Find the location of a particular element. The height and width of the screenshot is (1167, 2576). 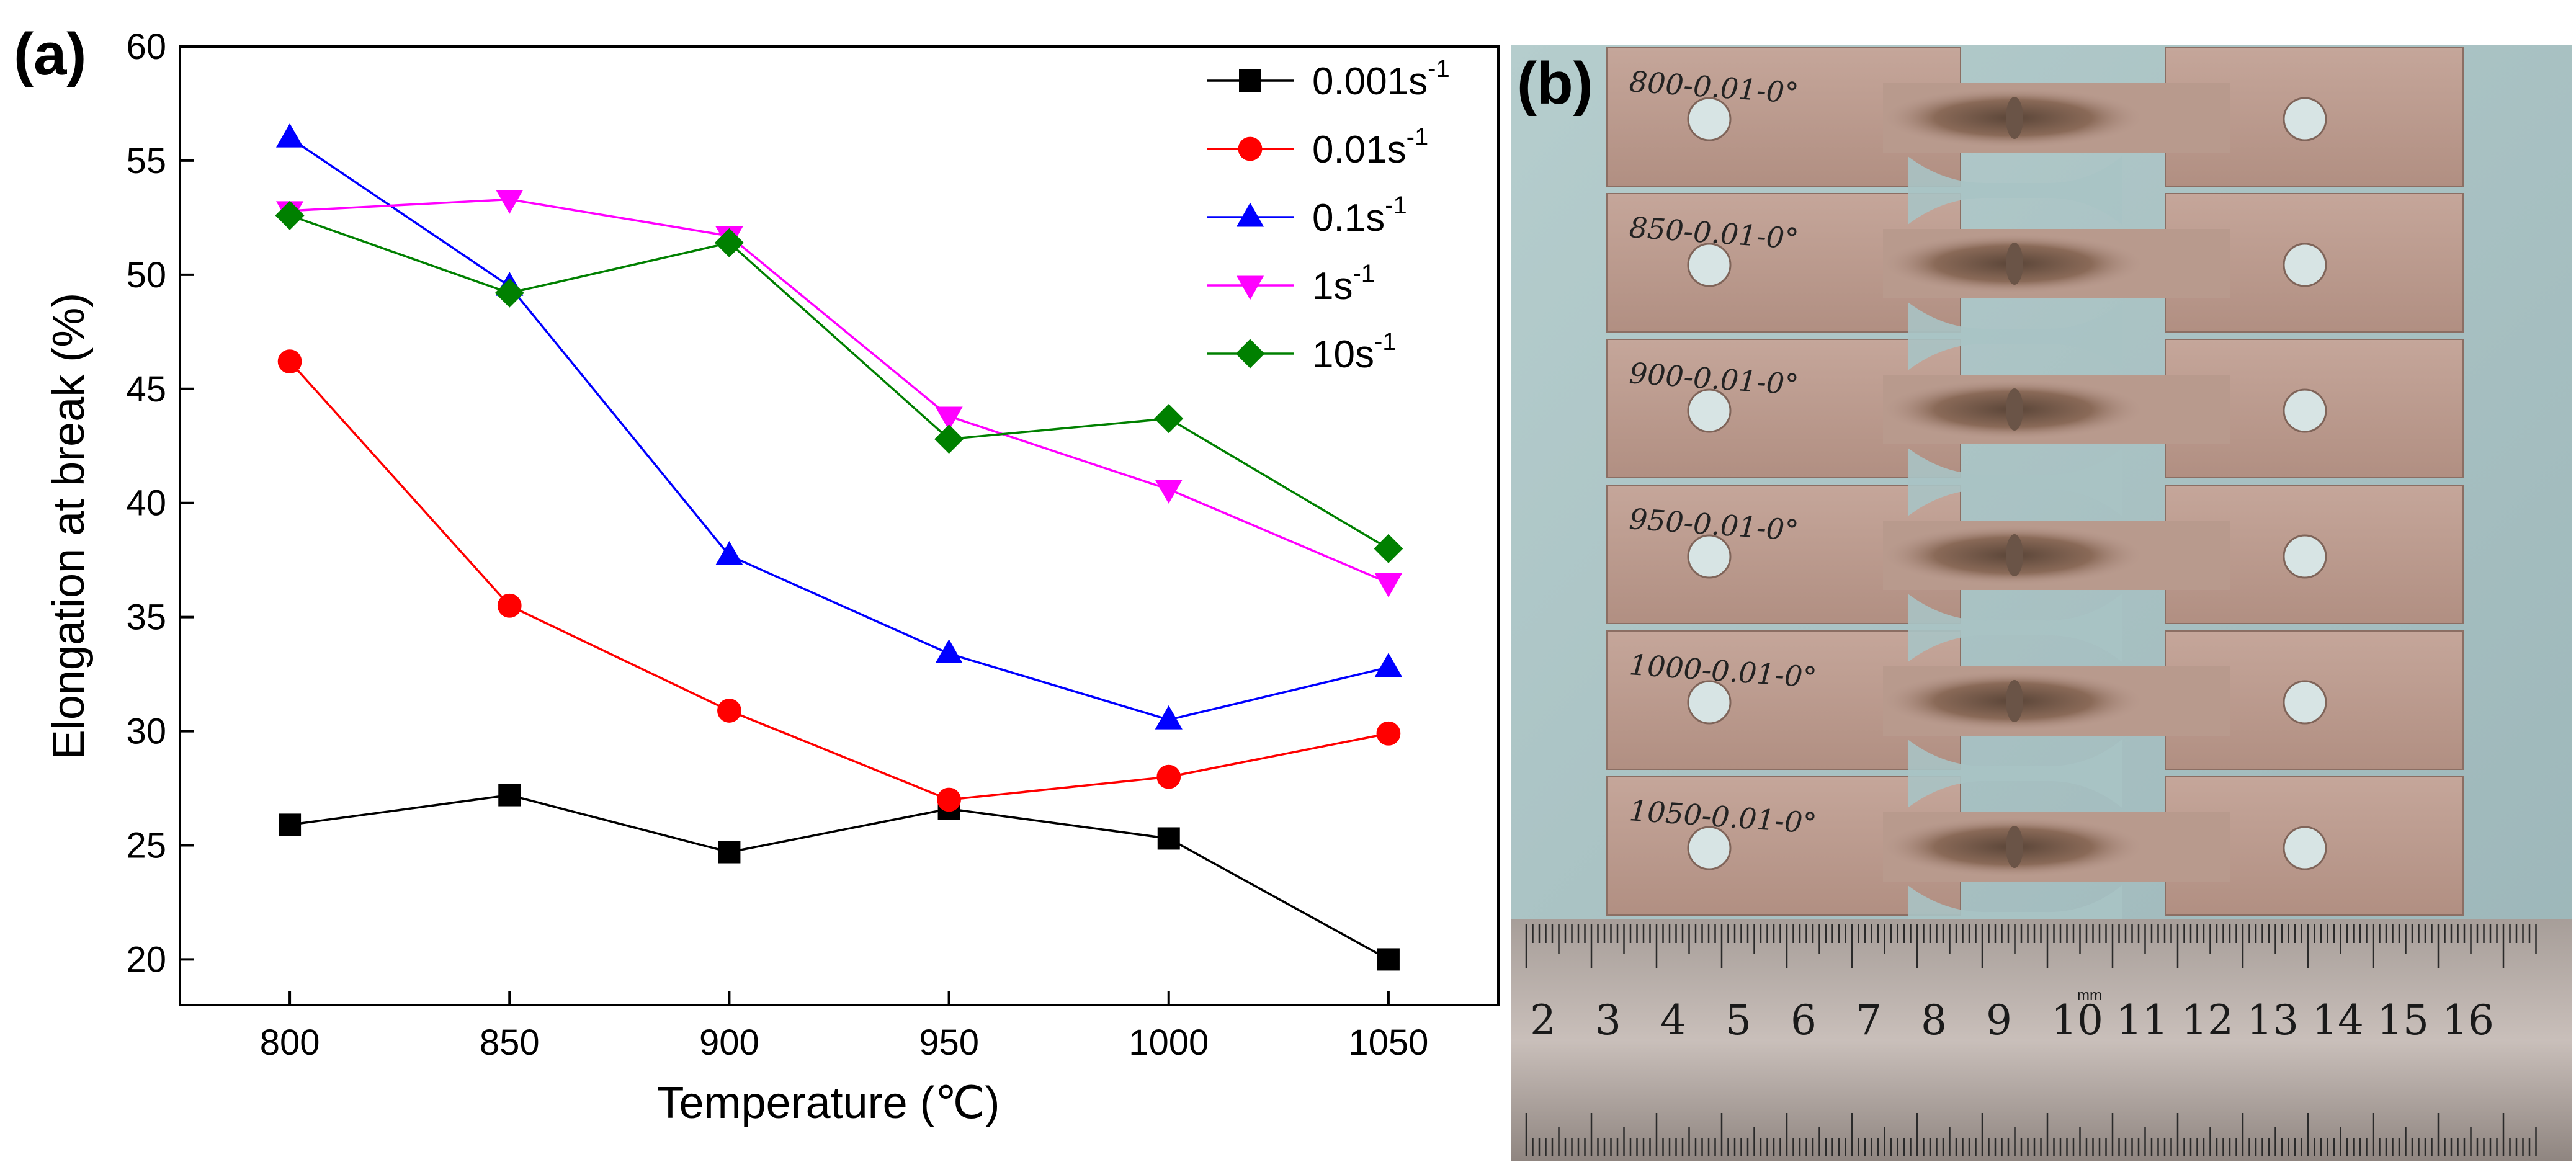

ruler-body is located at coordinates (2041, 1040).